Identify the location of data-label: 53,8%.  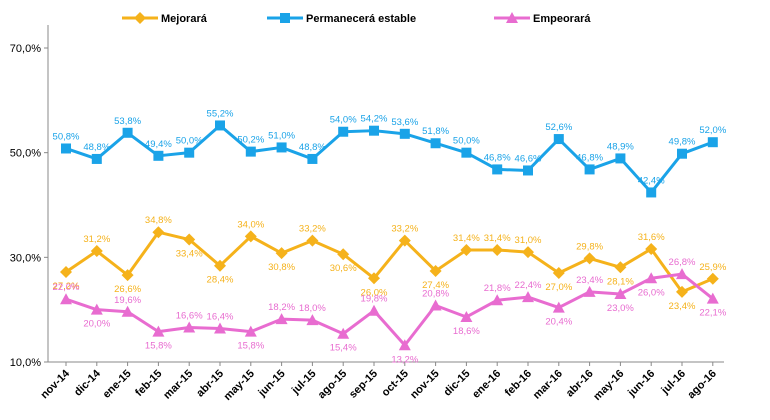
(127, 121).